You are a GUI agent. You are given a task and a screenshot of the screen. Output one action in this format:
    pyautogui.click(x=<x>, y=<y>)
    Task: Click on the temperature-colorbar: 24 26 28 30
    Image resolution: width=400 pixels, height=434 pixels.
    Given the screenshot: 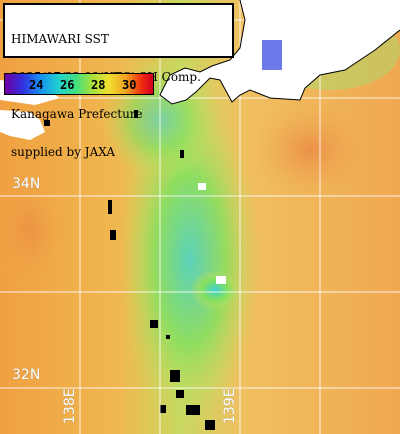 What is the action you would take?
    pyautogui.click(x=79, y=84)
    